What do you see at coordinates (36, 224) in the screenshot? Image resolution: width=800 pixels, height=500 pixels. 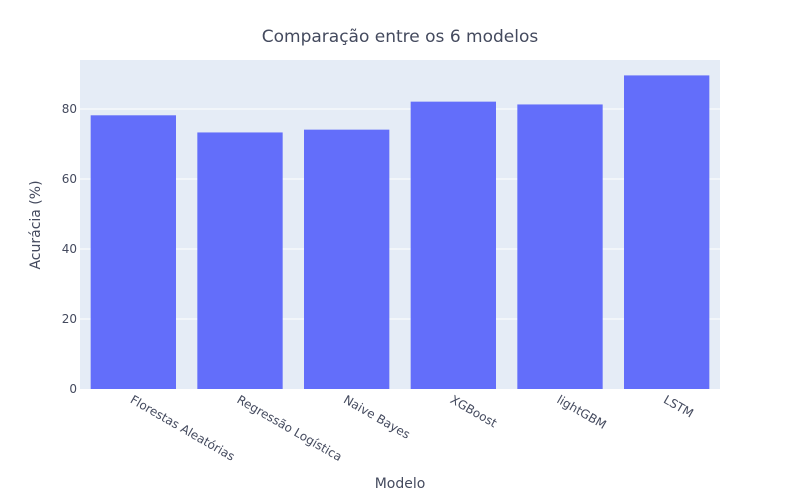 I see `y-axis-title: Acurácia (%)` at bounding box center [36, 224].